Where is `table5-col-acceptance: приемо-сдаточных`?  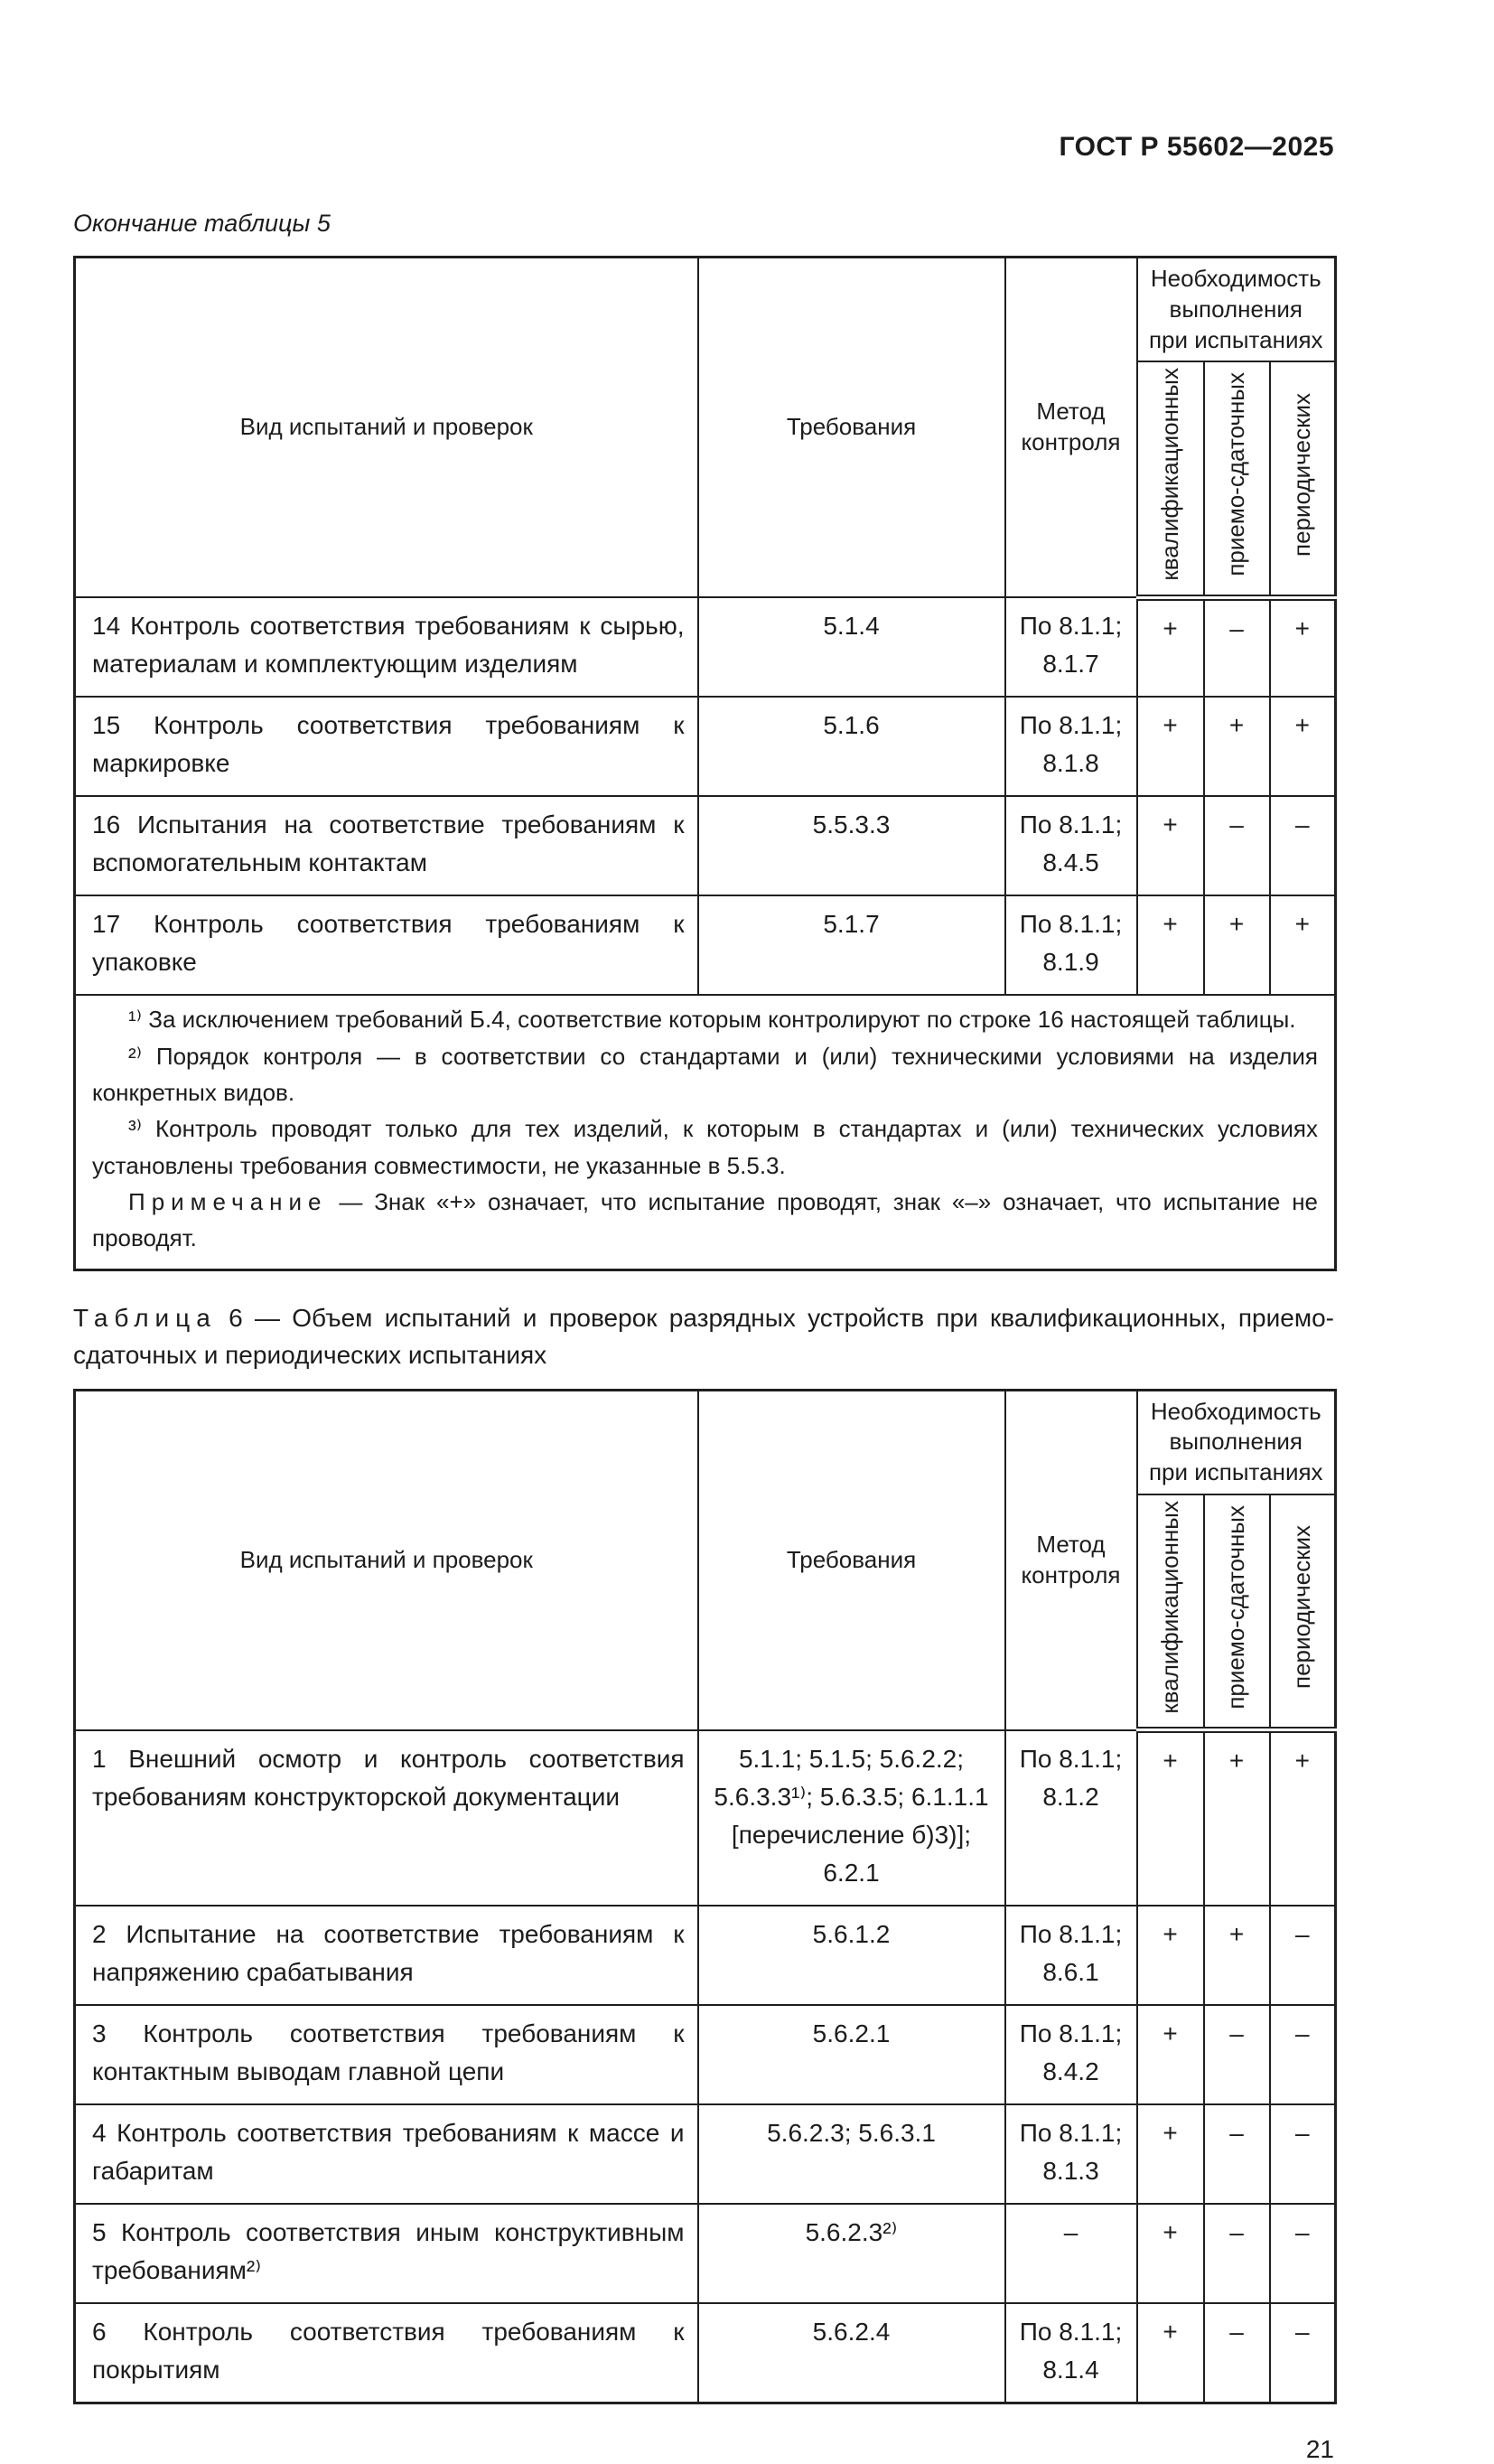
table5-col-acceptance: приемо-сдаточных is located at coordinates (1236, 481).